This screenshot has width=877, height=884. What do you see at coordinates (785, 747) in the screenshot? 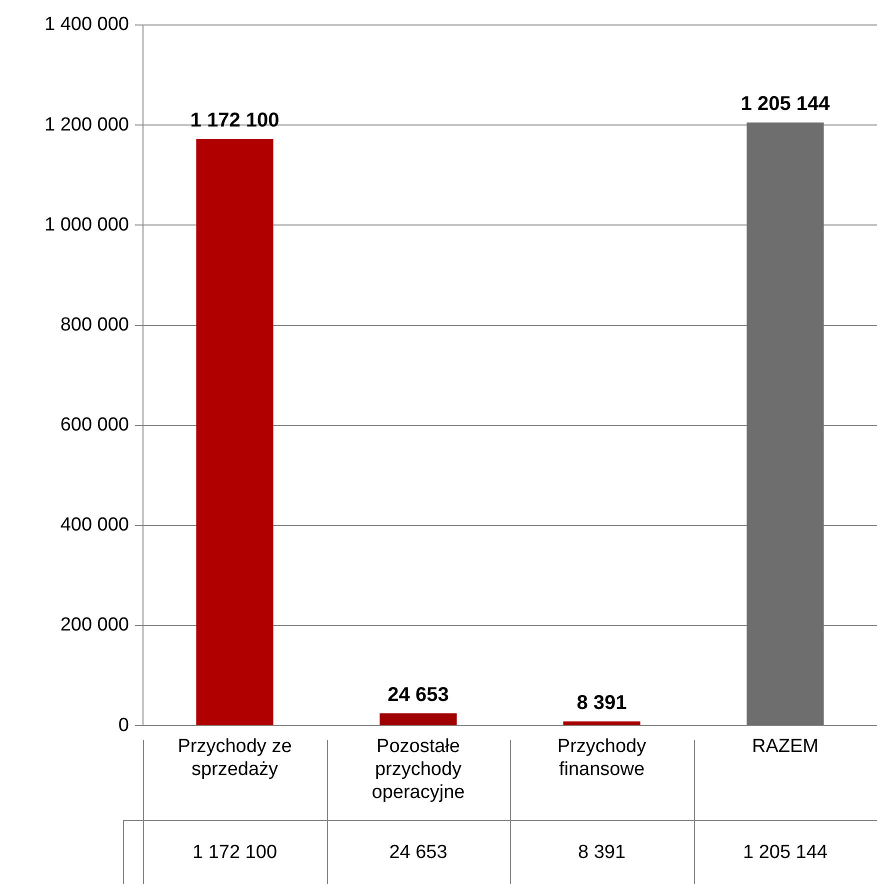
I see `x-tick-label: RAZEM` at bounding box center [785, 747].